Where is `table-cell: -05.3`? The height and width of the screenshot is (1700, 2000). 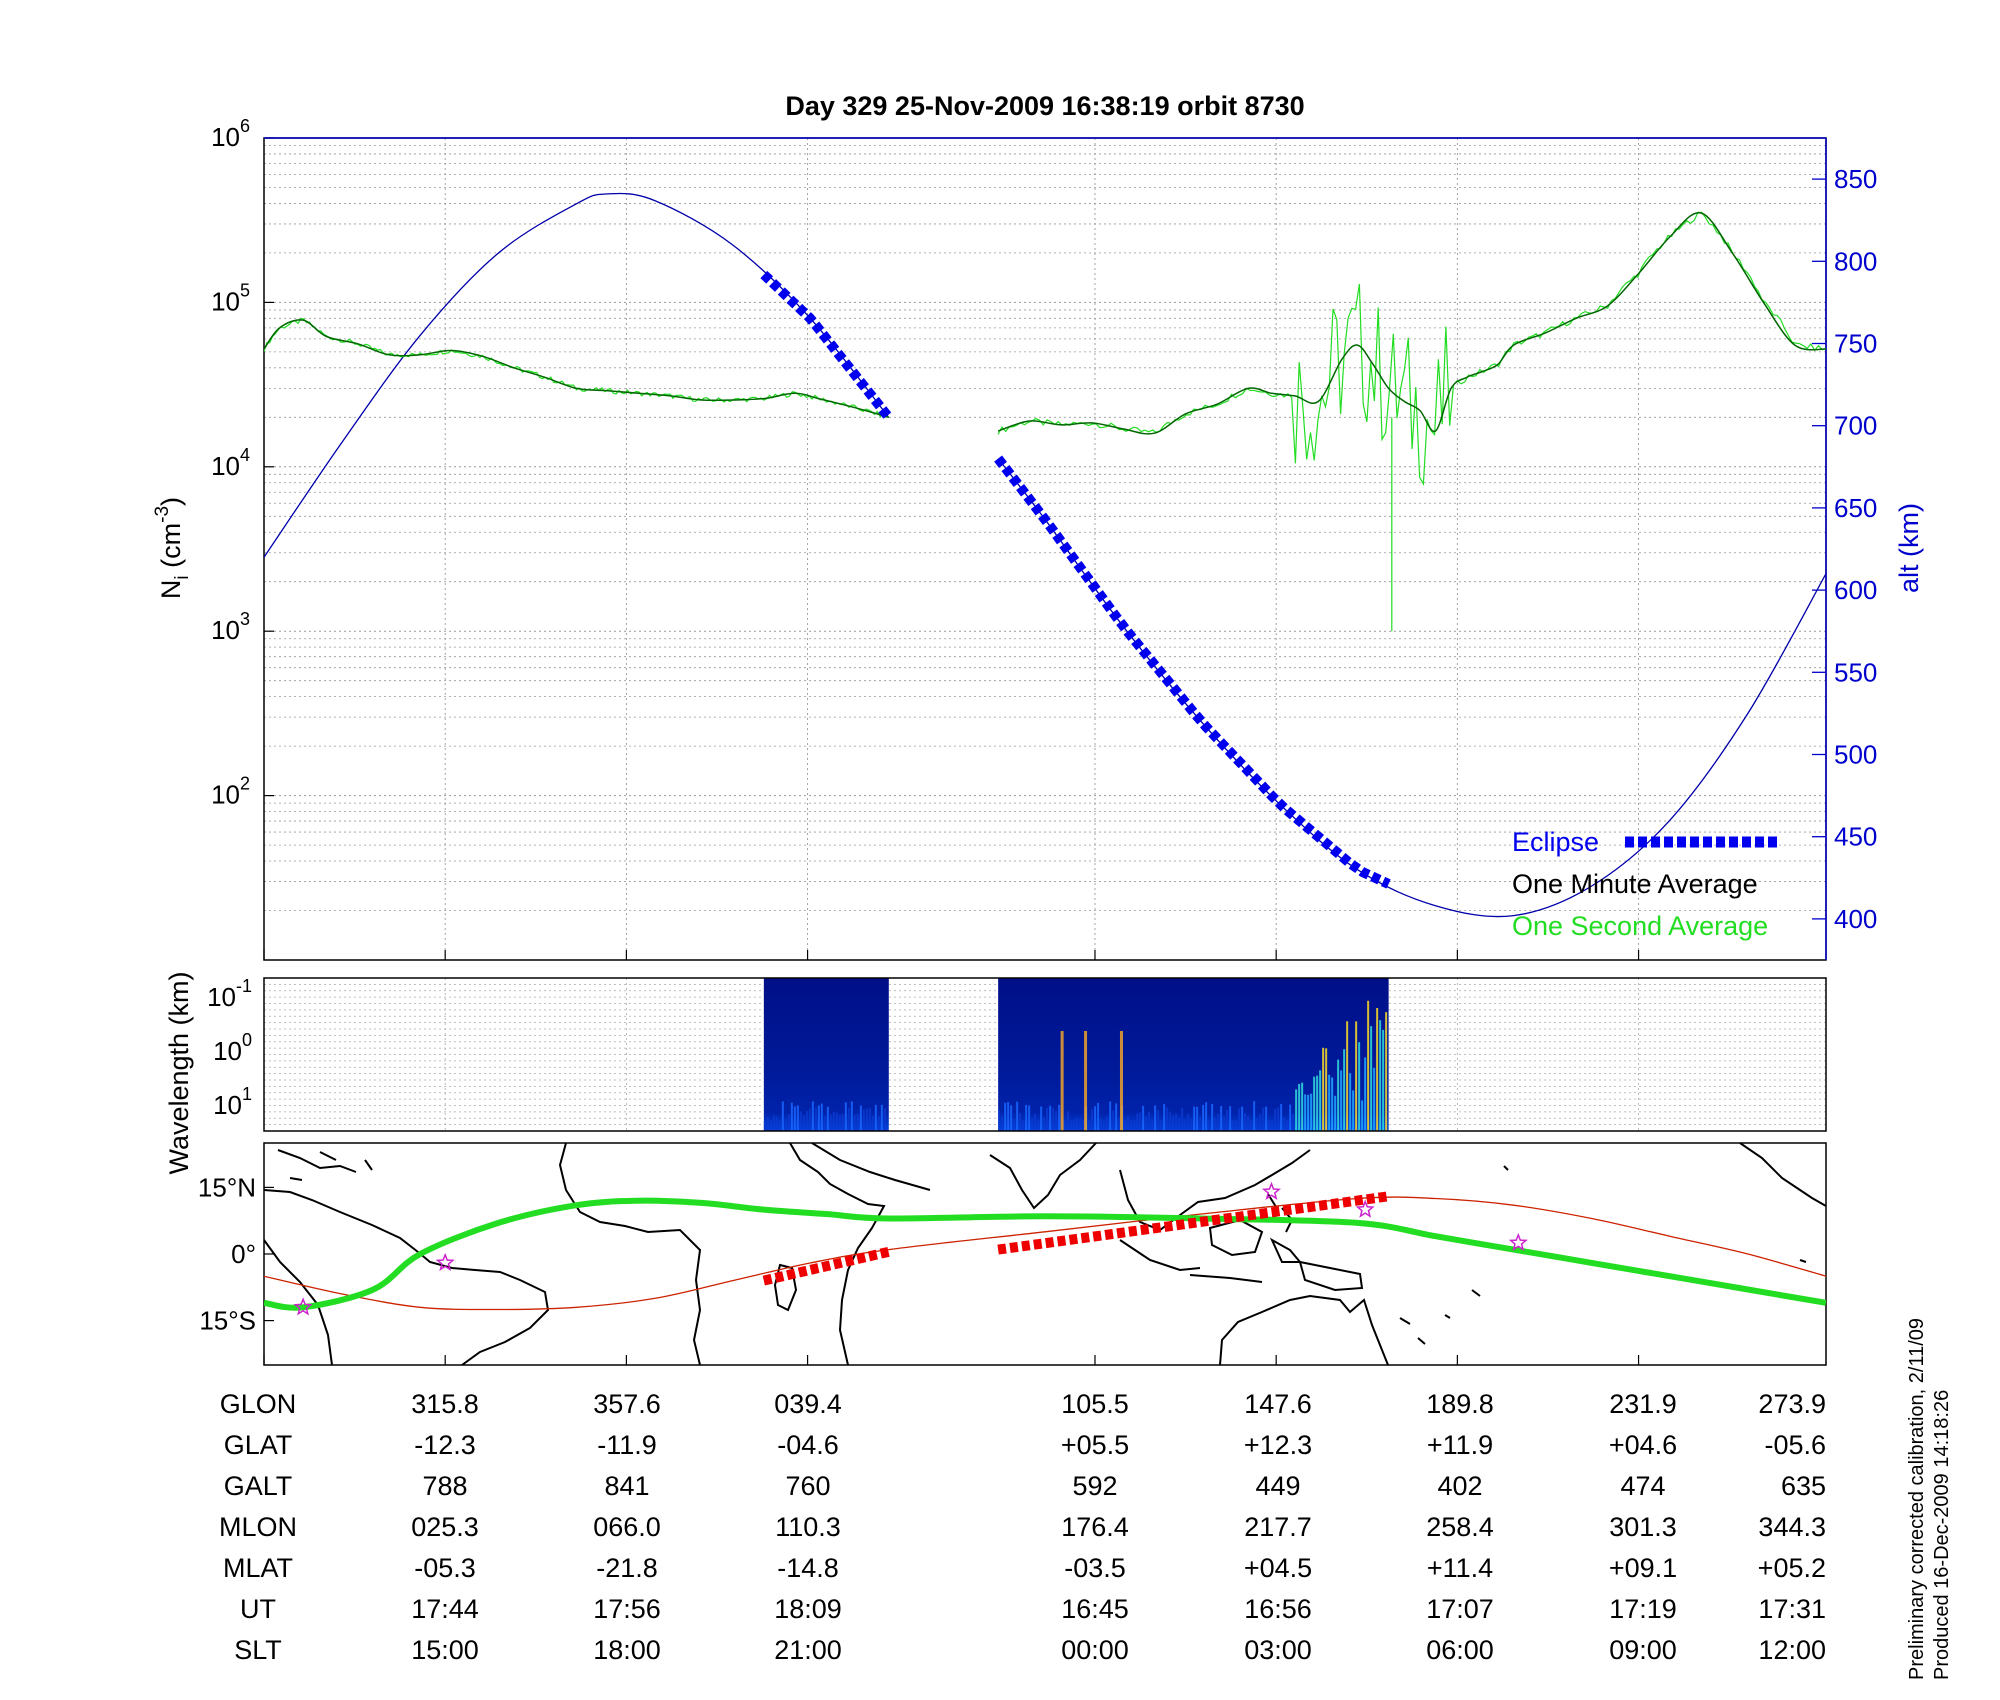
table-cell: -05.3 is located at coordinates (445, 1568).